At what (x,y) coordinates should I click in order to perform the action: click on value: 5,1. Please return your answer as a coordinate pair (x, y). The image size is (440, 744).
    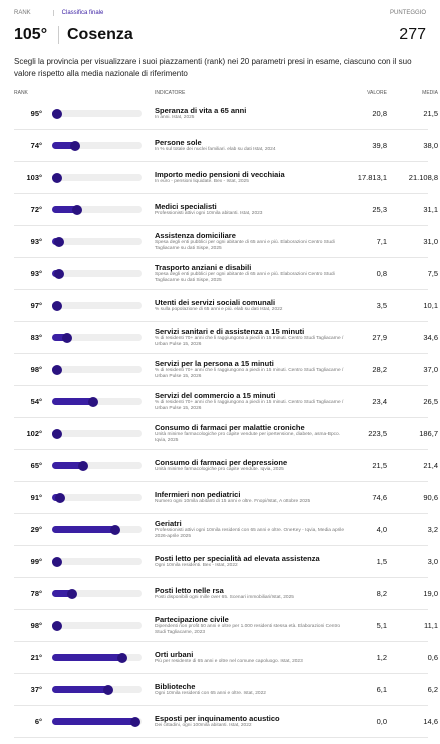
    Looking at the image, I should click on (381, 625).